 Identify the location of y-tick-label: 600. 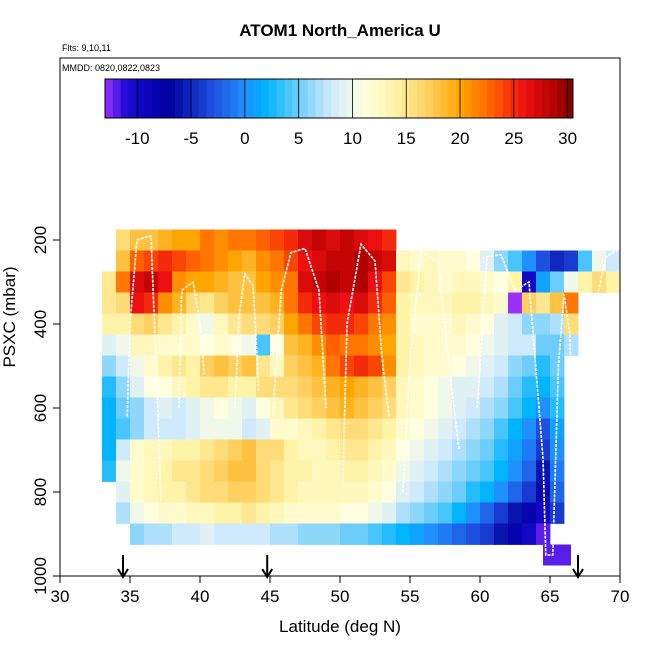
(40, 408).